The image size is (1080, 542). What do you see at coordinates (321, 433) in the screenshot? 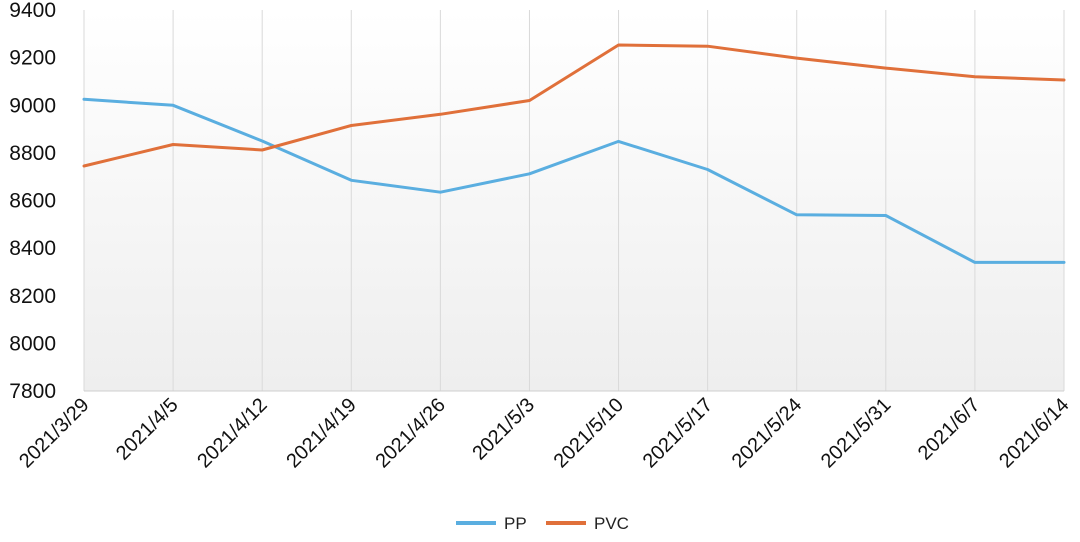
I see `x-tick-label: 2021/4/19` at bounding box center [321, 433].